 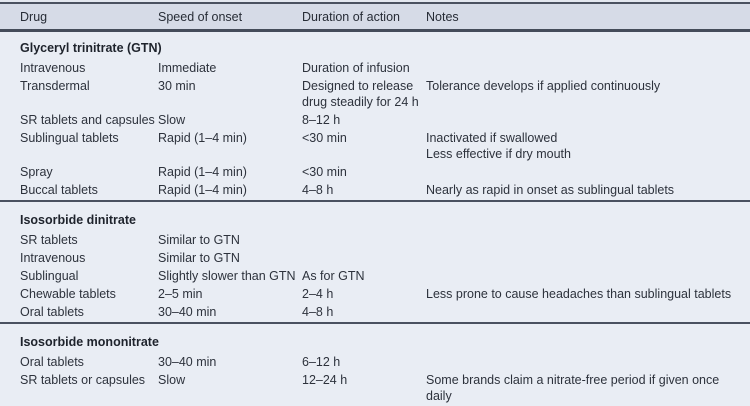 What do you see at coordinates (59, 190) in the screenshot?
I see `cell-drug: Buccal tablets` at bounding box center [59, 190].